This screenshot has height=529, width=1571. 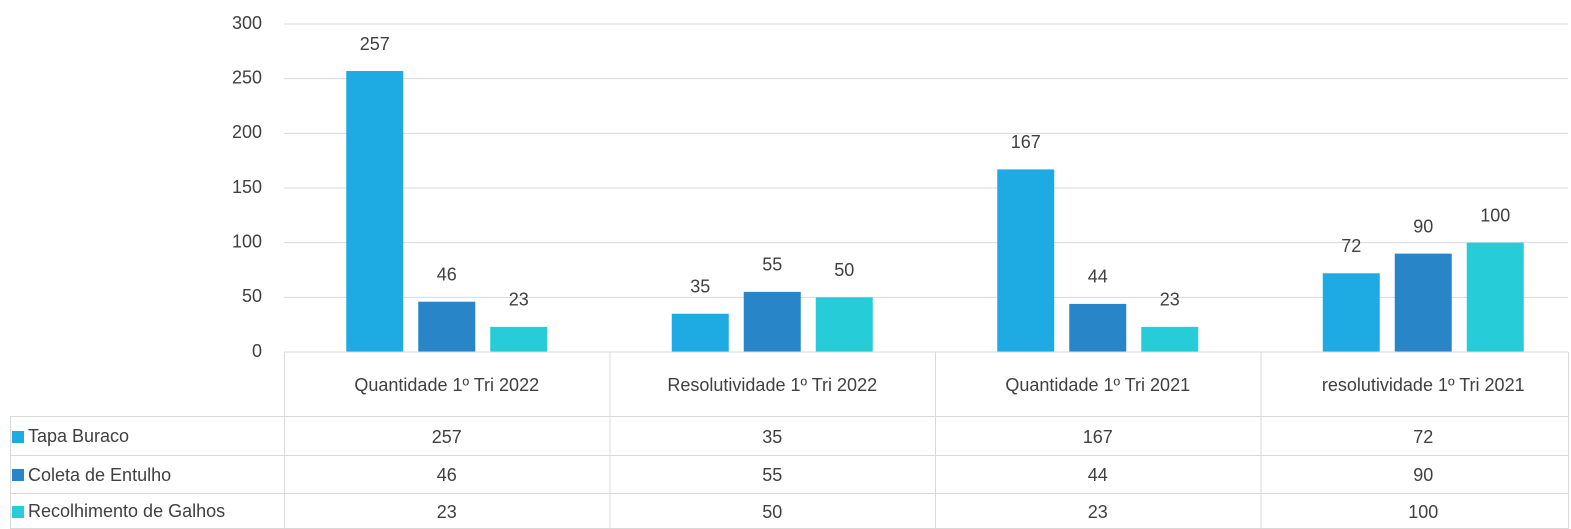 What do you see at coordinates (772, 511) in the screenshot?
I see `table-cell: 50` at bounding box center [772, 511].